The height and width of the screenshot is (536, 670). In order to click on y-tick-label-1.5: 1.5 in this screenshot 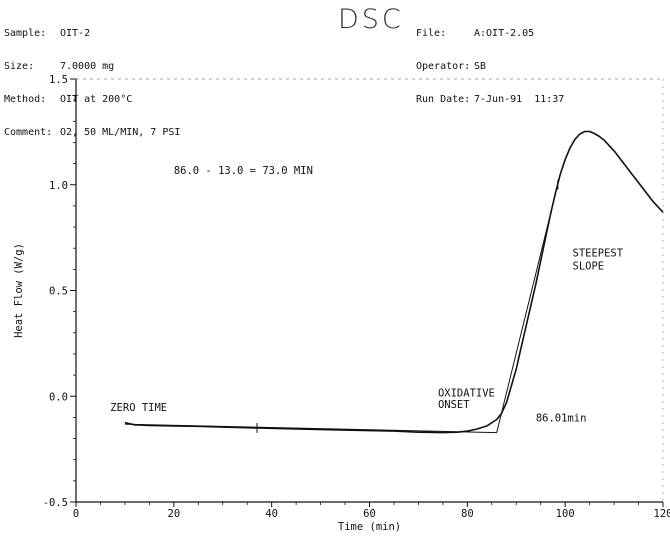, I will do `click(58, 80)`.